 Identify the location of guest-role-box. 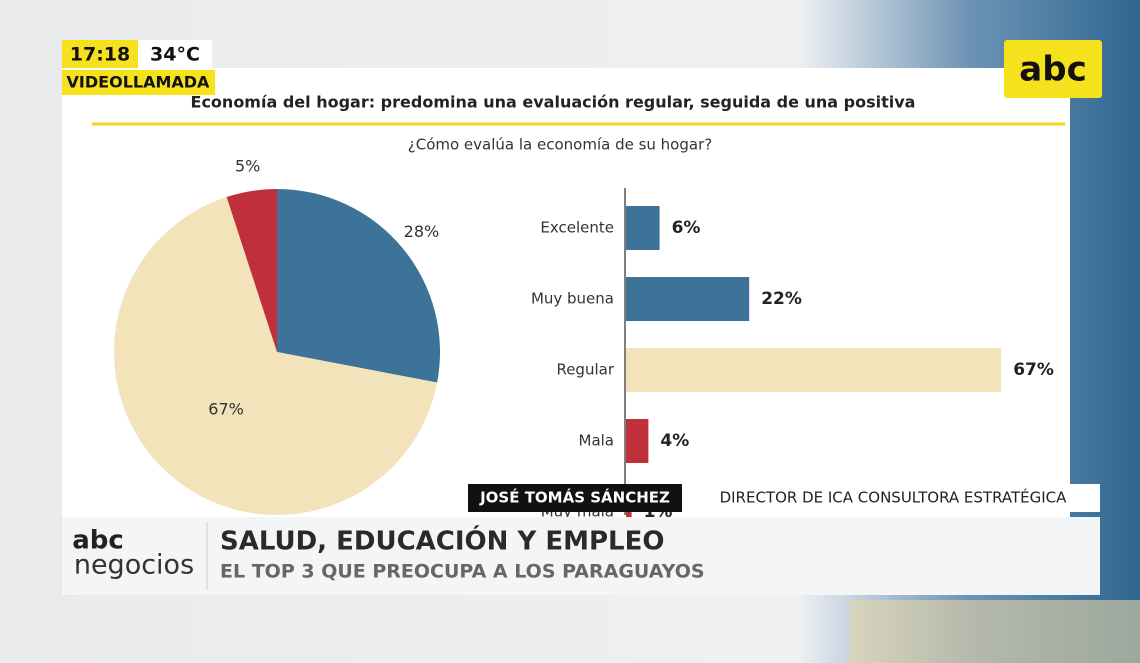
(891, 498).